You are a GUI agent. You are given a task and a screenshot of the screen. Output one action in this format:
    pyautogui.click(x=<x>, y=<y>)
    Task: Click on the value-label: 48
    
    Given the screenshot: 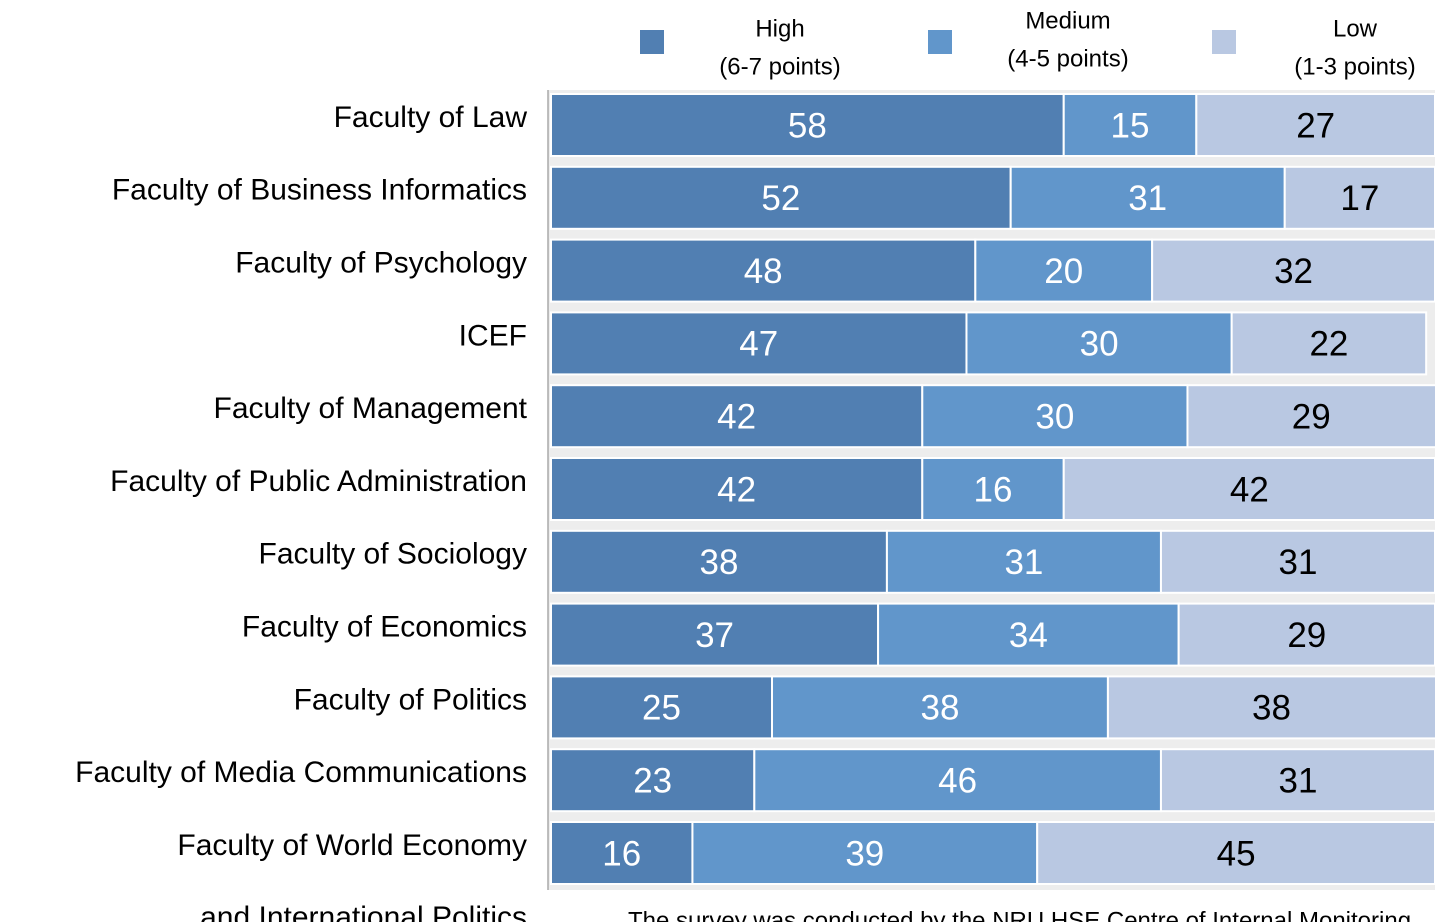 What is the action you would take?
    pyautogui.click(x=763, y=271)
    